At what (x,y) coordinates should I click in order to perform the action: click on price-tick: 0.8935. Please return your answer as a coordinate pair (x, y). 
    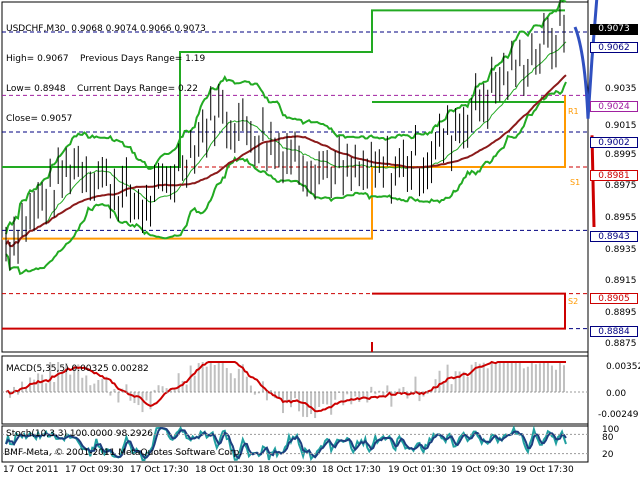
    Looking at the image, I should click on (621, 250).